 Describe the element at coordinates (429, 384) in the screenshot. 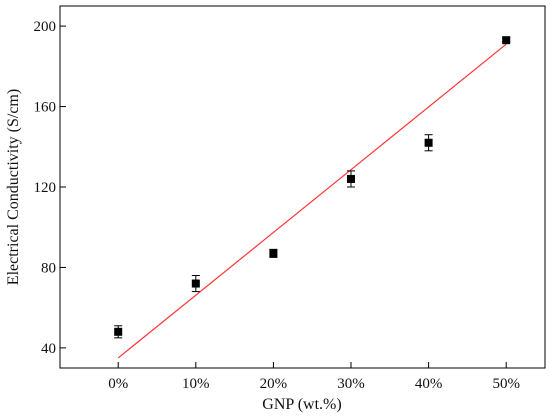

I see `x-tick-label: 40%` at that location.